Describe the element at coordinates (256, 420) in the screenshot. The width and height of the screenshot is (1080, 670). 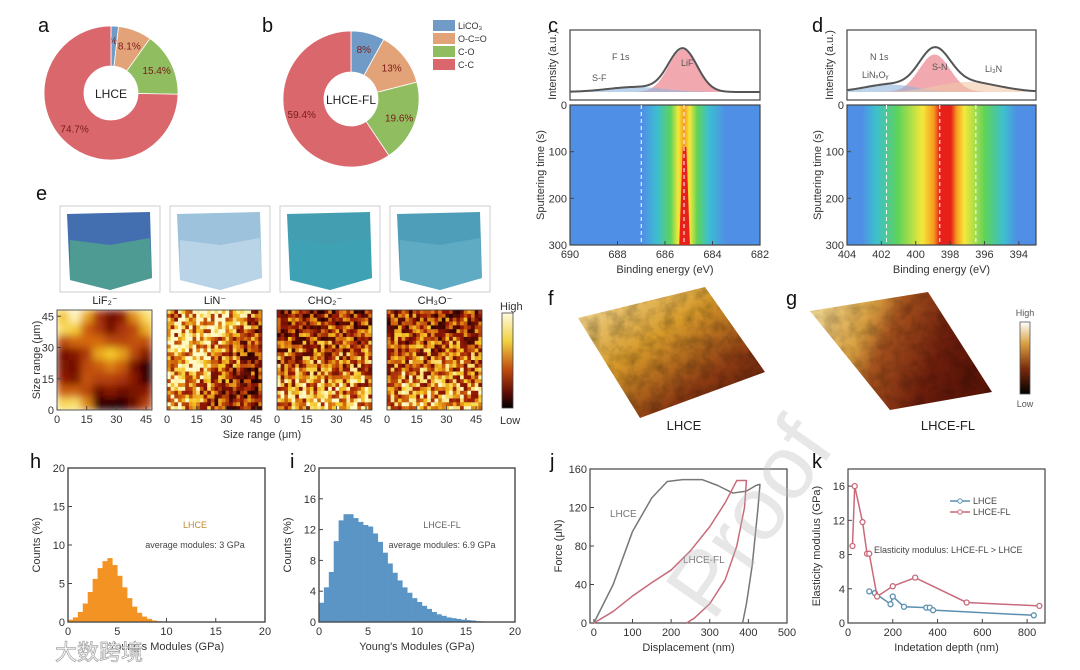
I see `e-1-xtick-label: 45` at that location.